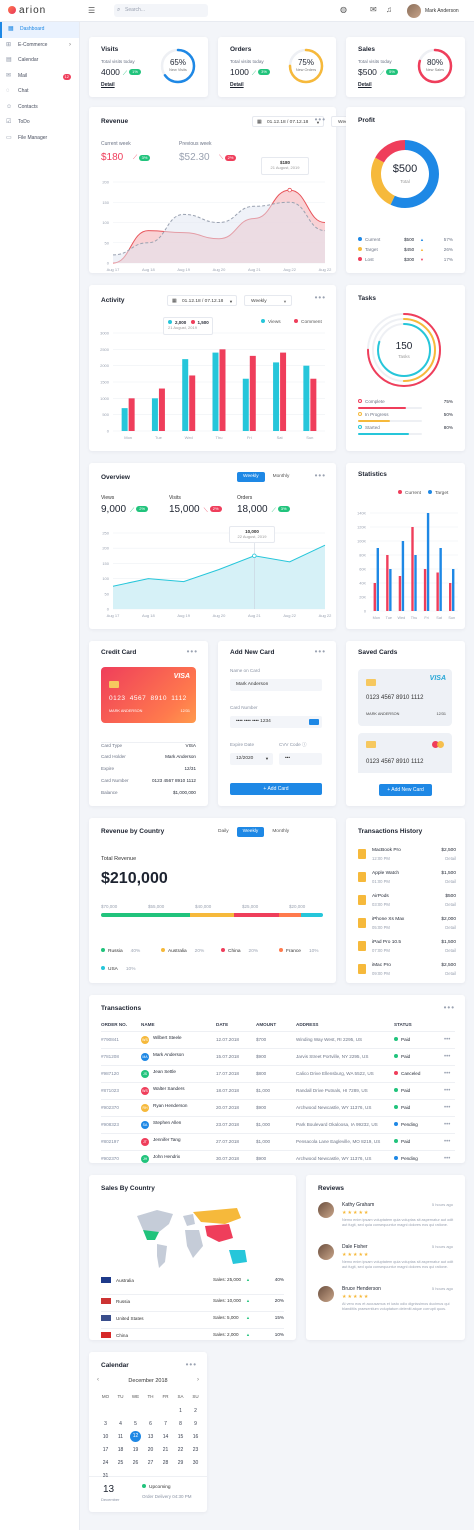 The height and width of the screenshot is (1530, 474). What do you see at coordinates (320, 475) in the screenshot?
I see `overview-more-icon: •••` at bounding box center [320, 475].